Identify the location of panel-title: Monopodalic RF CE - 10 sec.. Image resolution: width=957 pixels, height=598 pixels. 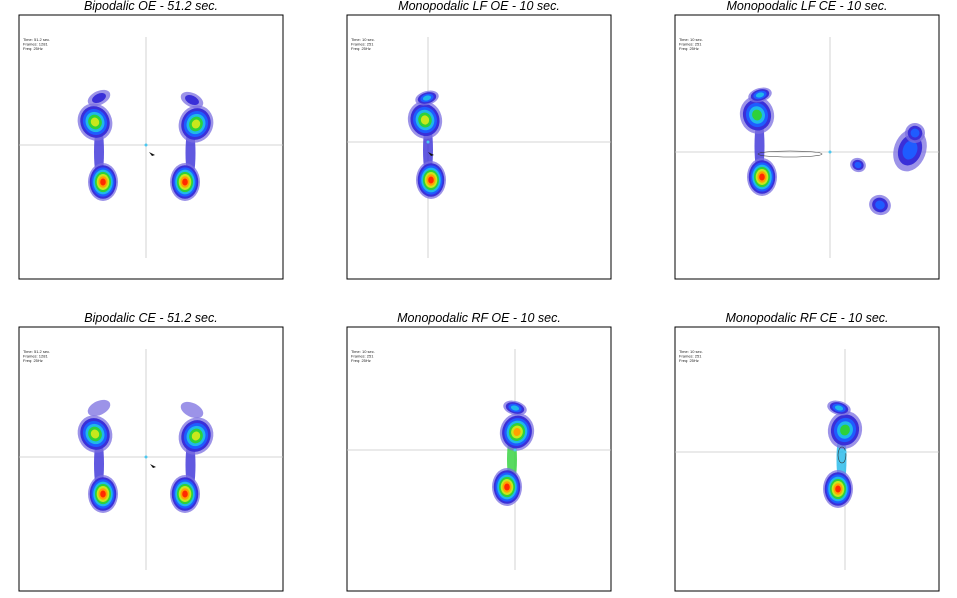
(806, 318).